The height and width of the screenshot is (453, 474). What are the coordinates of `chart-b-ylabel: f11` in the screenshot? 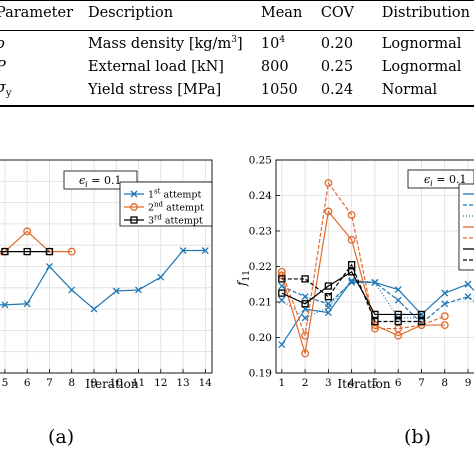 It's located at (243, 278).